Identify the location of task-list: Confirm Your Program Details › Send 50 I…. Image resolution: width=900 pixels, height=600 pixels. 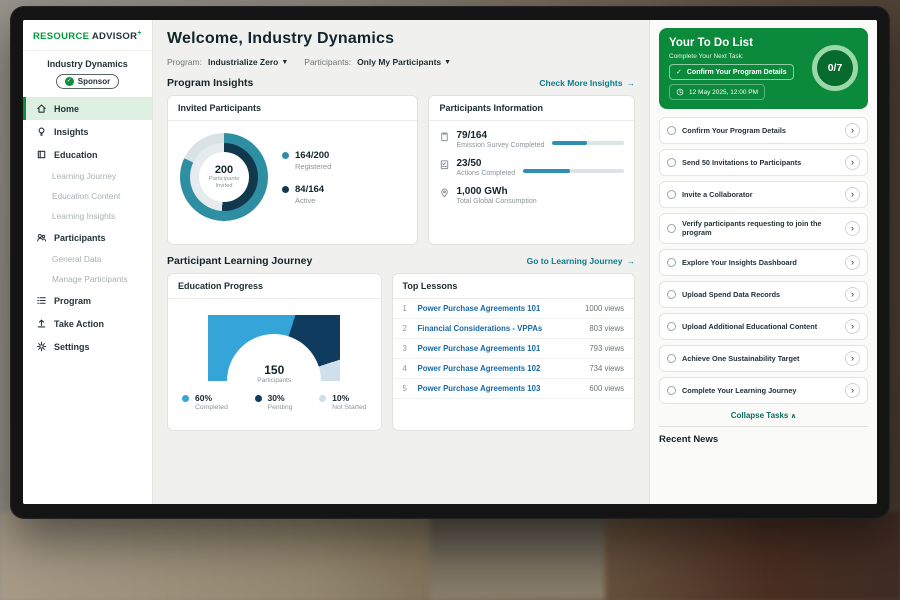
(763, 260).